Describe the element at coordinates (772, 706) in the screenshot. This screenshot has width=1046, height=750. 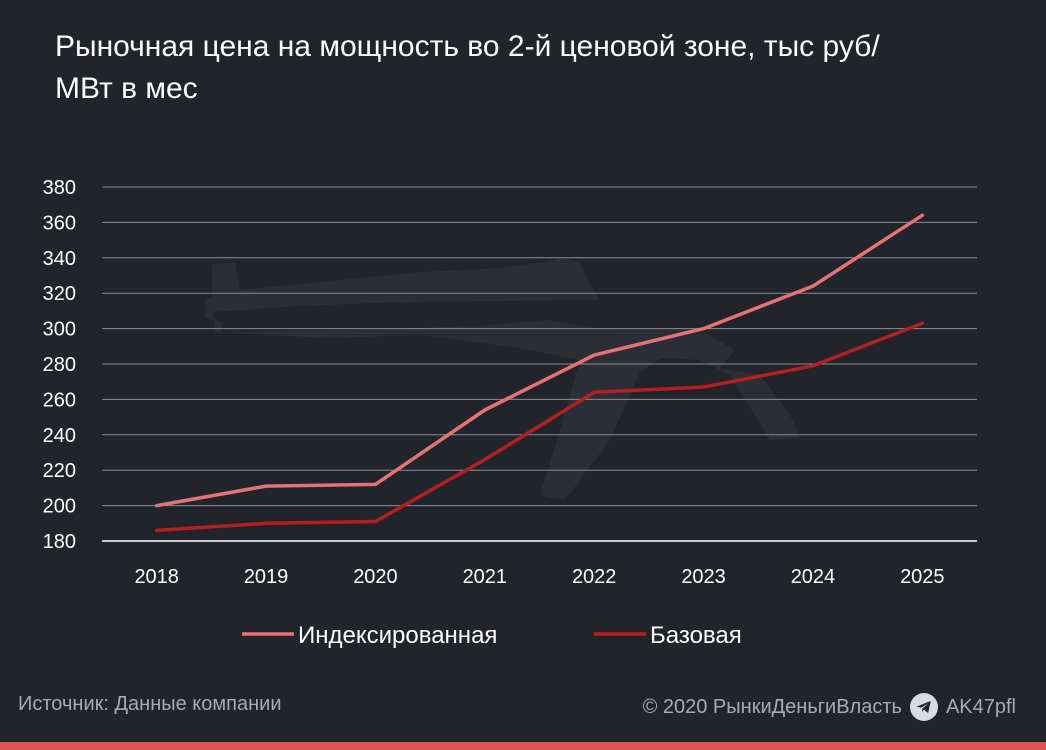
I see `copyright-text: © 2020 РынкиДеньгиВласть` at that location.